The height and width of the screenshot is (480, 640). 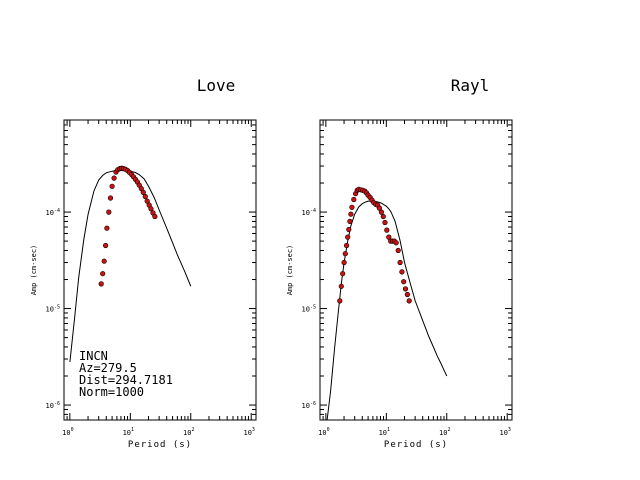 I want to click on rayl-x-tick-label: 10³, so click(x=504, y=432).